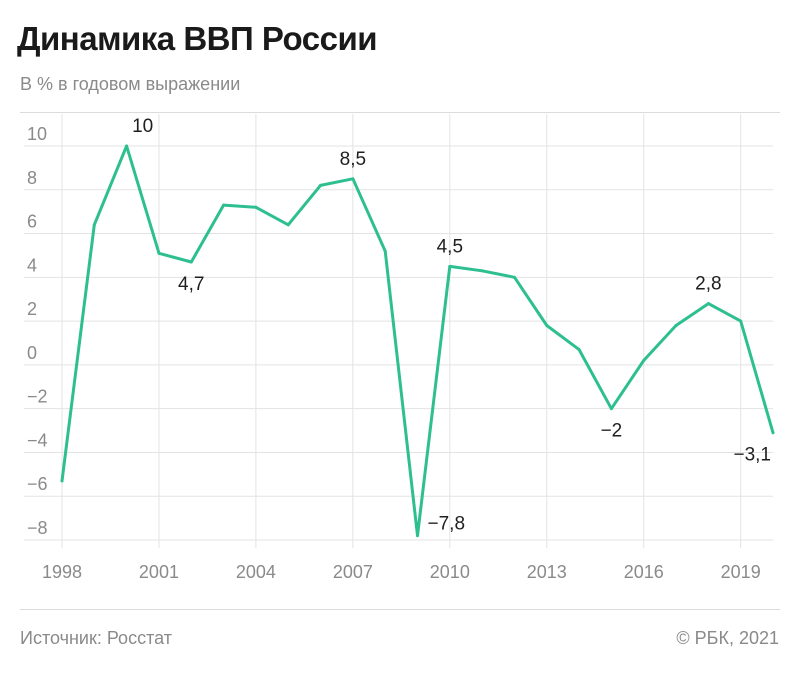 The width and height of the screenshot is (800, 678). What do you see at coordinates (191, 284) in the screenshot?
I see `data-label: 4,7` at bounding box center [191, 284].